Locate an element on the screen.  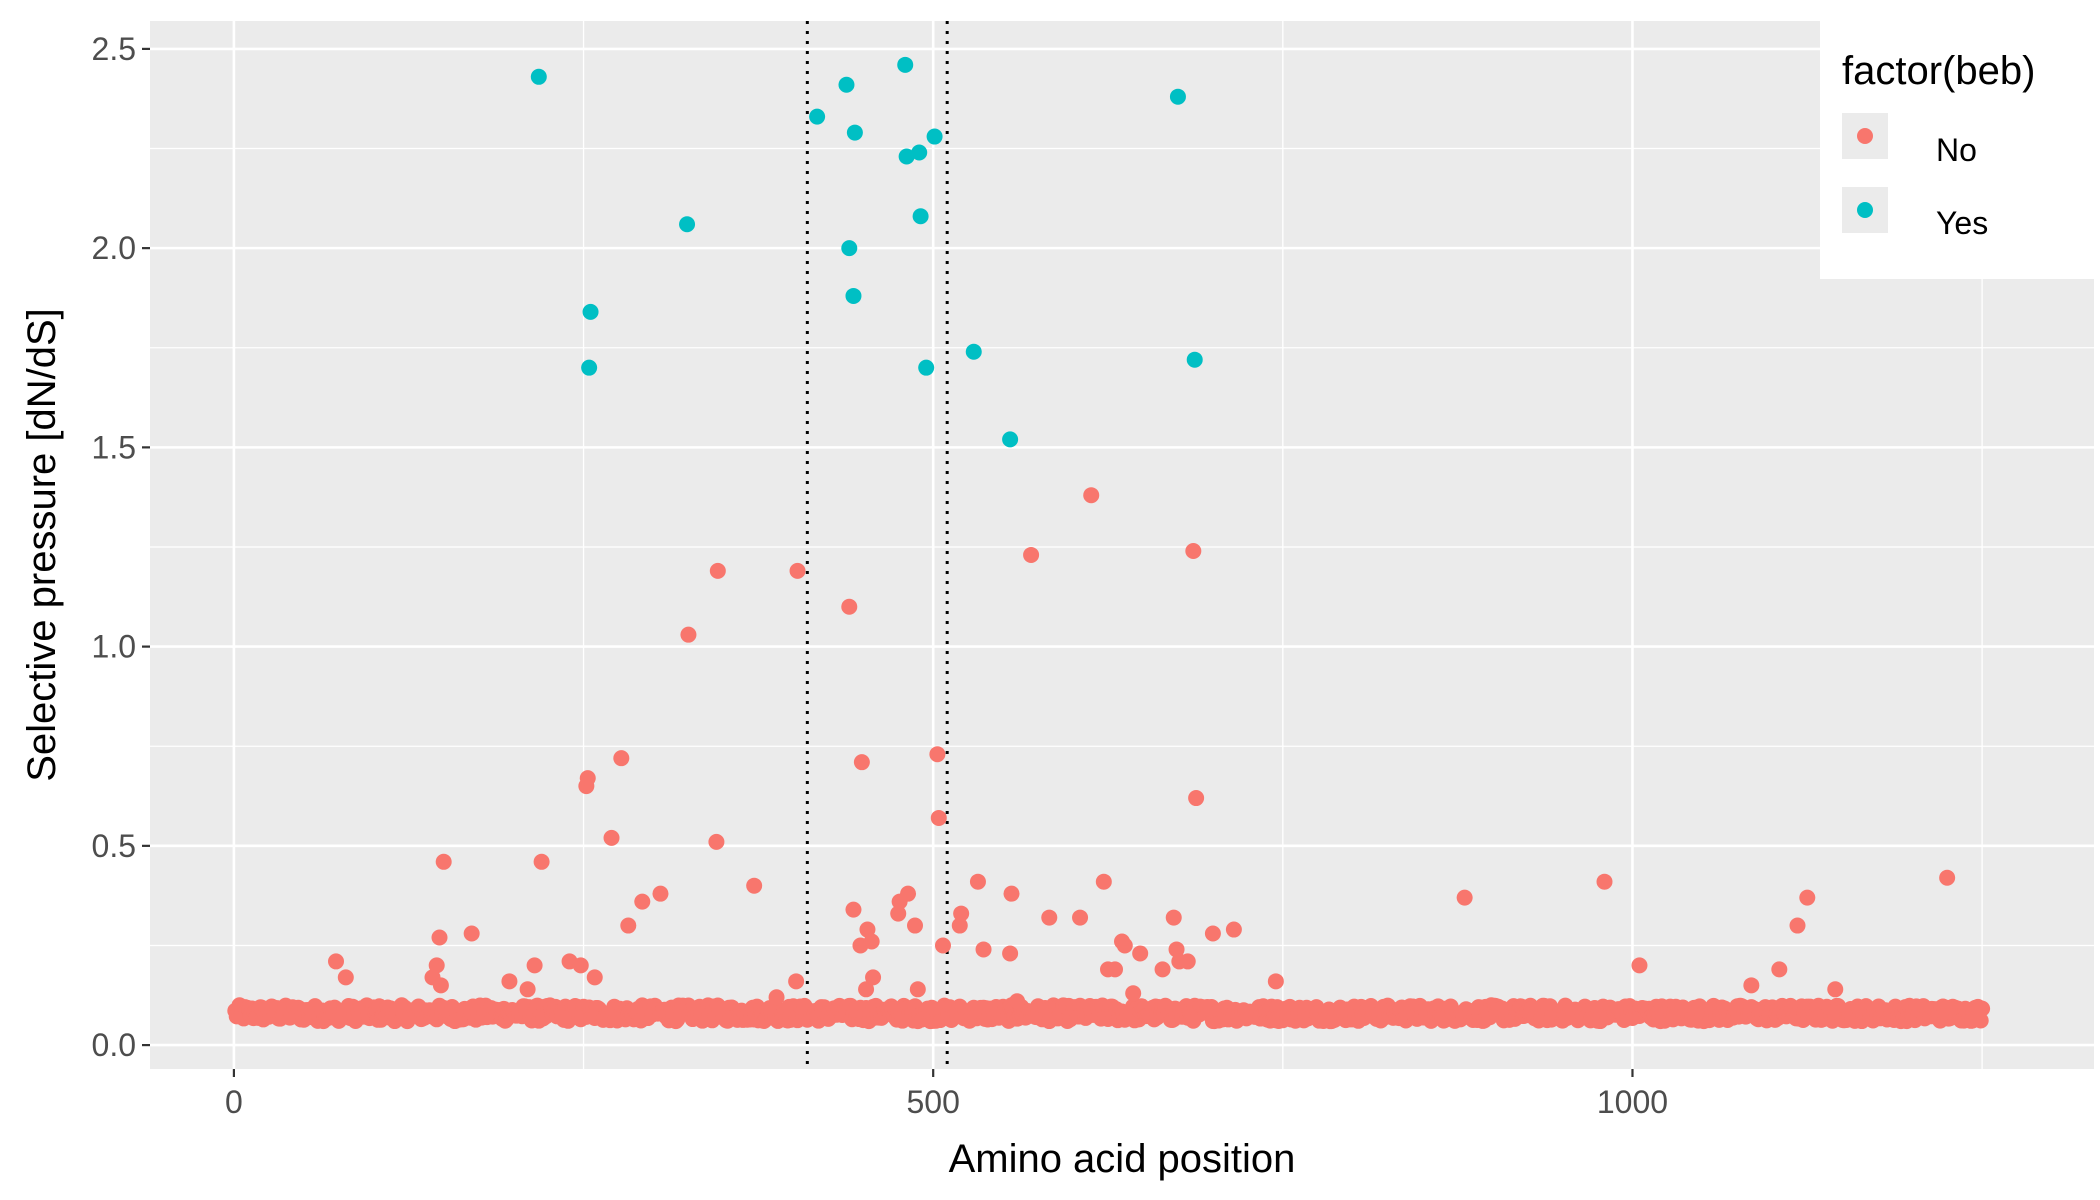
x-tick-label: 0 is located at coordinates (234, 1102).